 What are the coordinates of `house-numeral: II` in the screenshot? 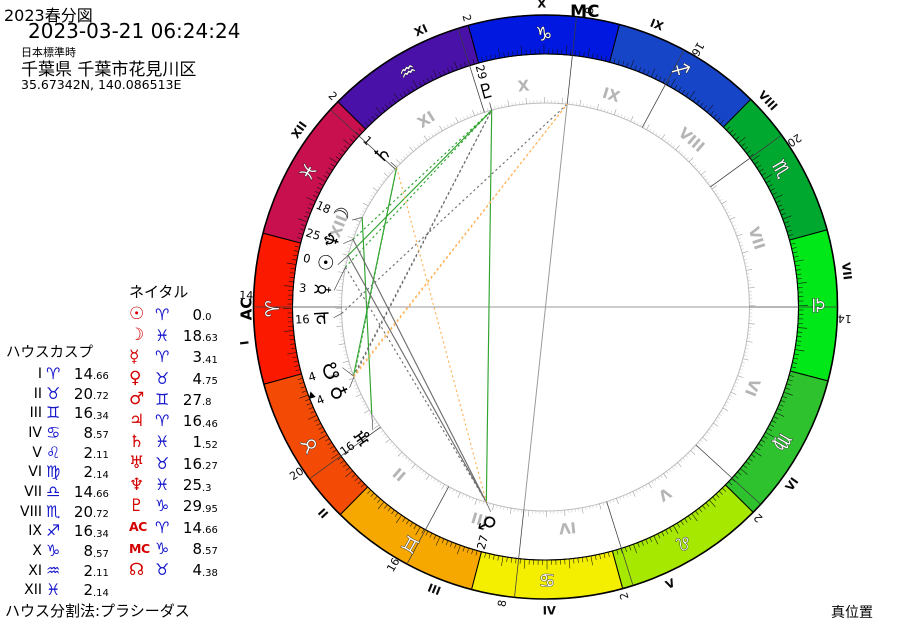 It's located at (37, 393).